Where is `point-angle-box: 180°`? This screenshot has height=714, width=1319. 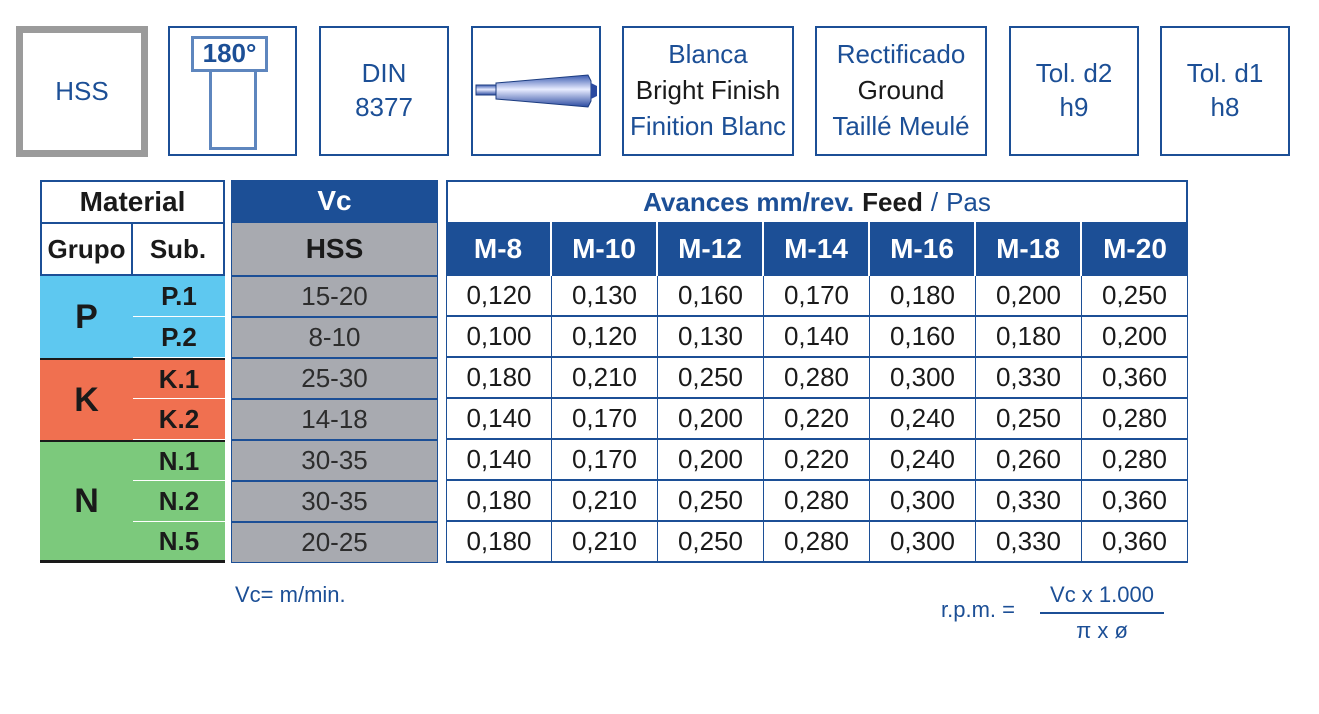
point-angle-box: 180° is located at coordinates (232, 91).